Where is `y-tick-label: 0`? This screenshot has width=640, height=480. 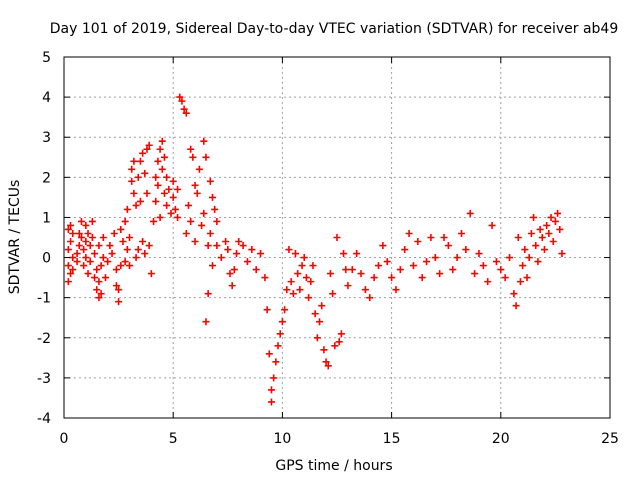 y-tick-label: 0 is located at coordinates (46, 259).